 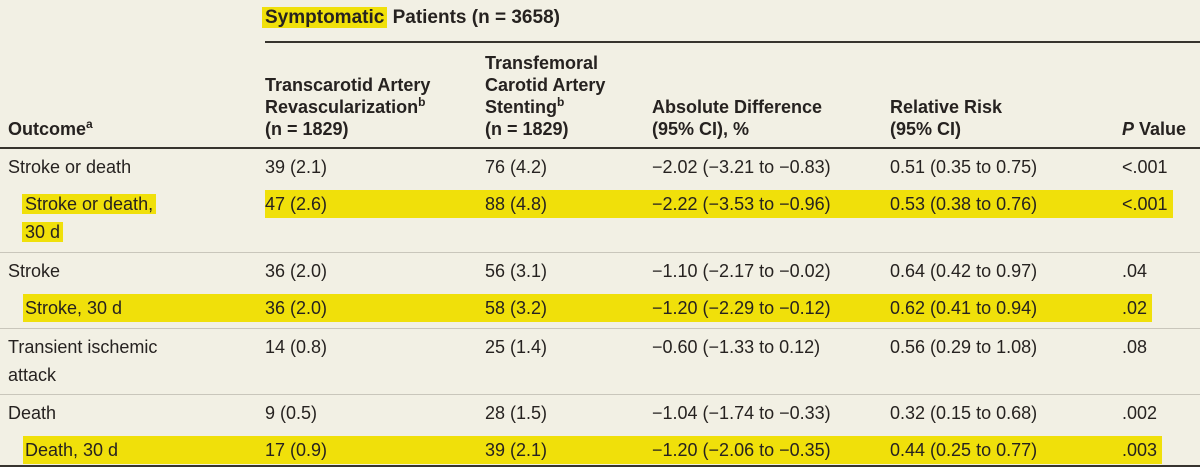 What do you see at coordinates (1159, 309) in the screenshot?
I see `p-value-cell: .02` at bounding box center [1159, 309].